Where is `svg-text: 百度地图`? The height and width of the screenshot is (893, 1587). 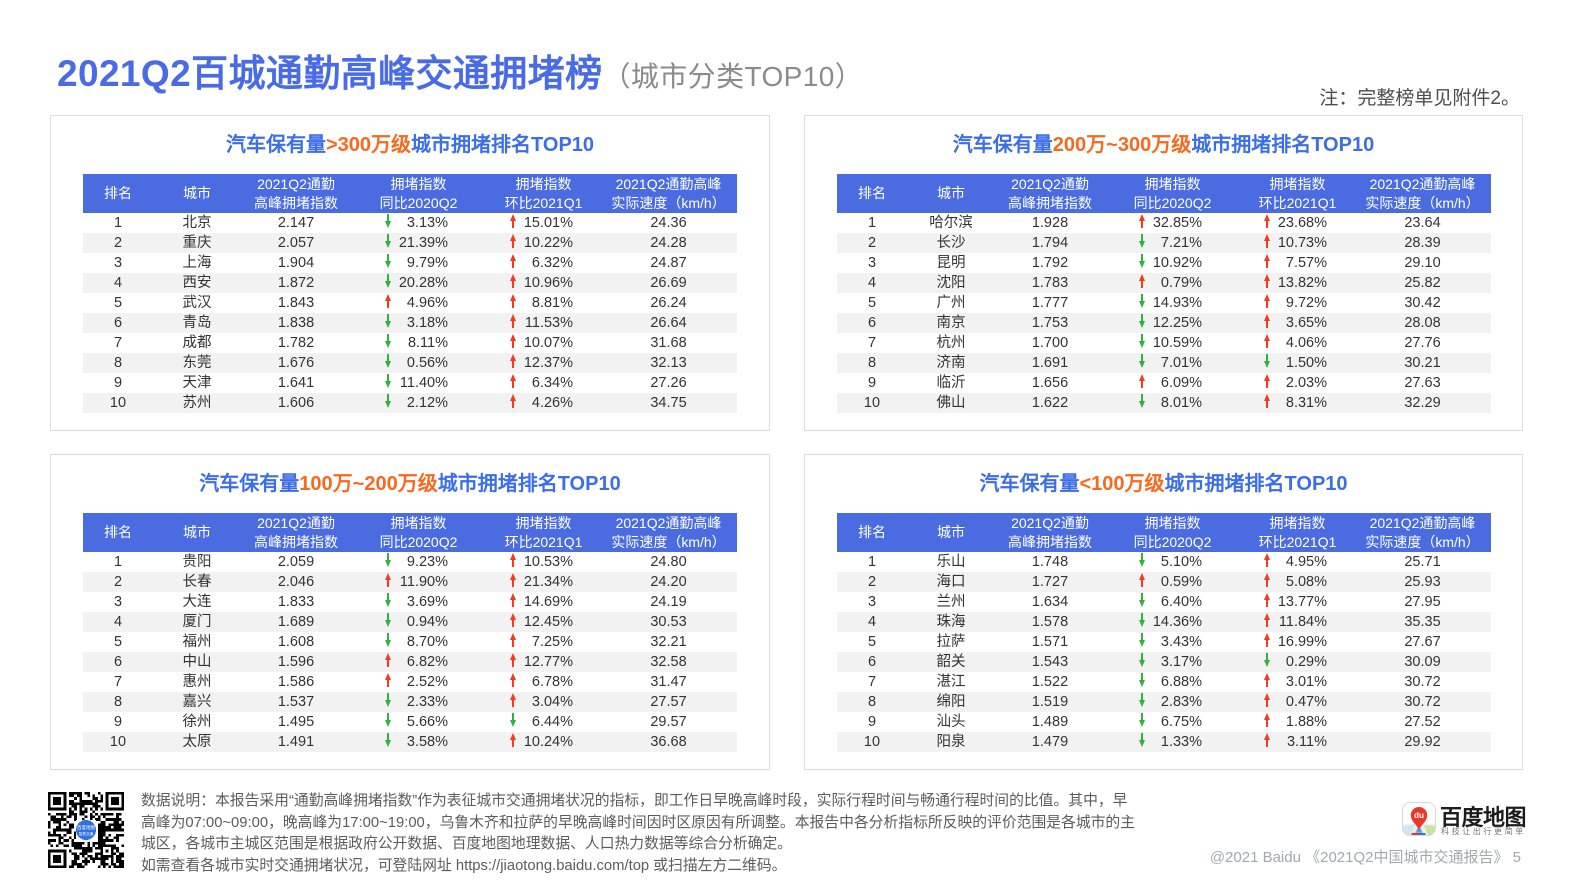
svg-text: 百度地图 is located at coordinates (86, 827).